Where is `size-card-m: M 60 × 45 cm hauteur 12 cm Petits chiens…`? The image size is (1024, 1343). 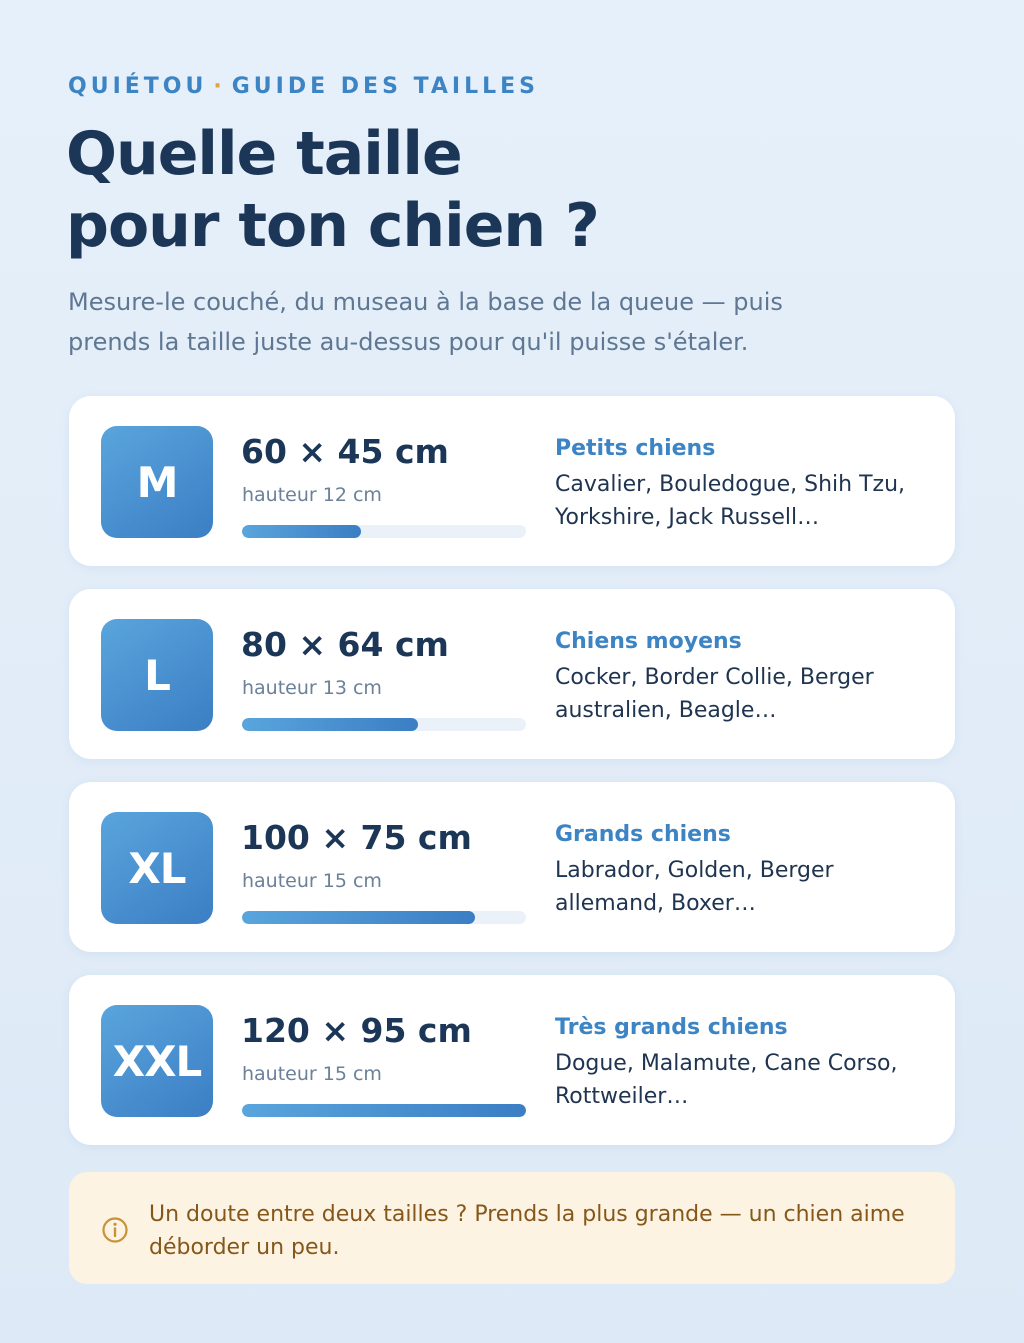 size-card-m: M 60 × 45 cm hauteur 12 cm Petits chiens… is located at coordinates (512, 481).